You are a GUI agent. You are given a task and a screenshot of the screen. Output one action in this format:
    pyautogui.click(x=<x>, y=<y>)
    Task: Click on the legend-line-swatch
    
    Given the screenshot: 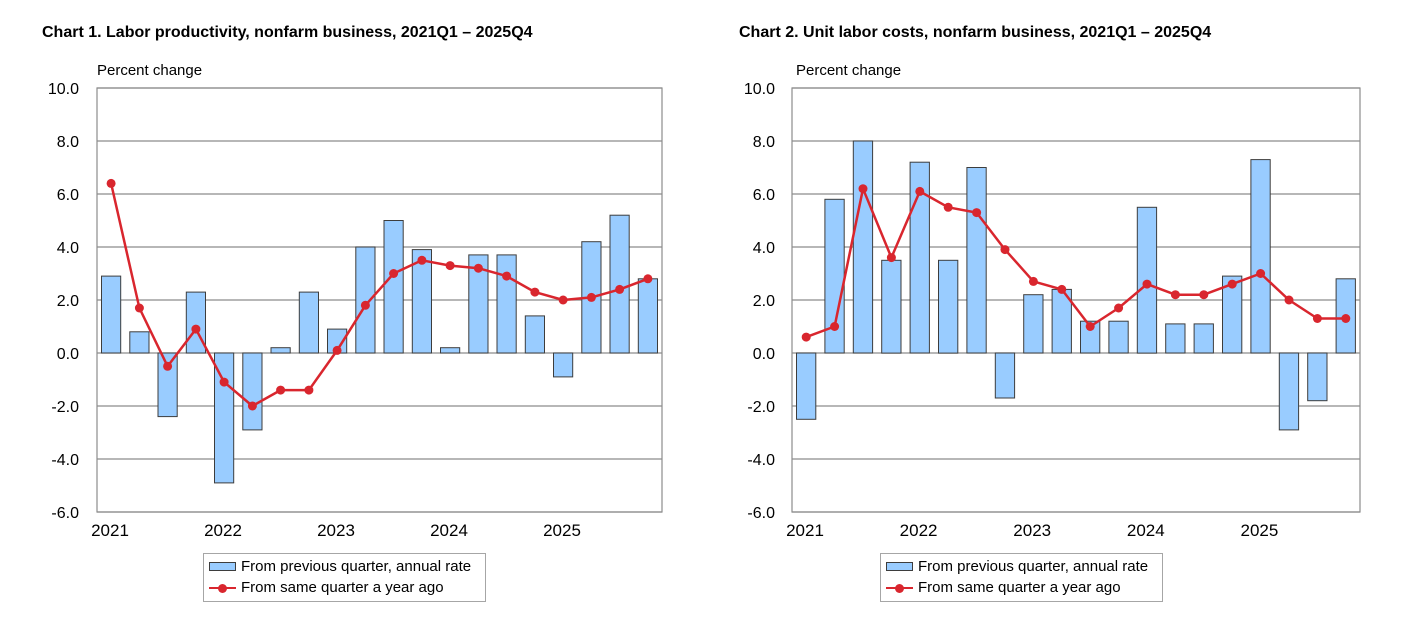 What is the action you would take?
    pyautogui.click(x=899, y=588)
    